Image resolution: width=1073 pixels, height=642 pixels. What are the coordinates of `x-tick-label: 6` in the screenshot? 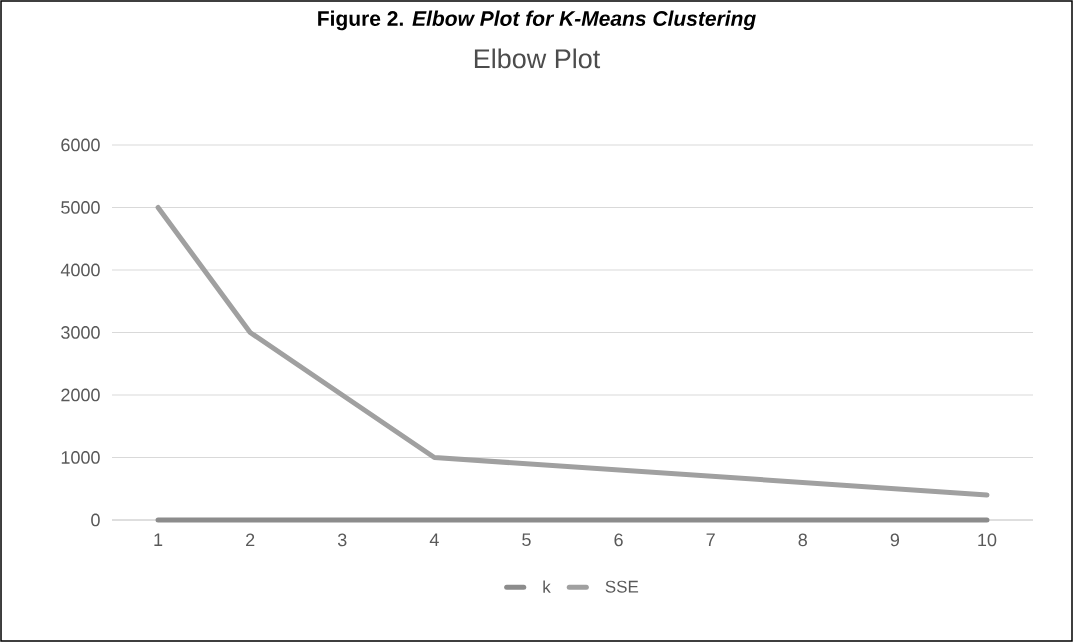 It's located at (618, 540).